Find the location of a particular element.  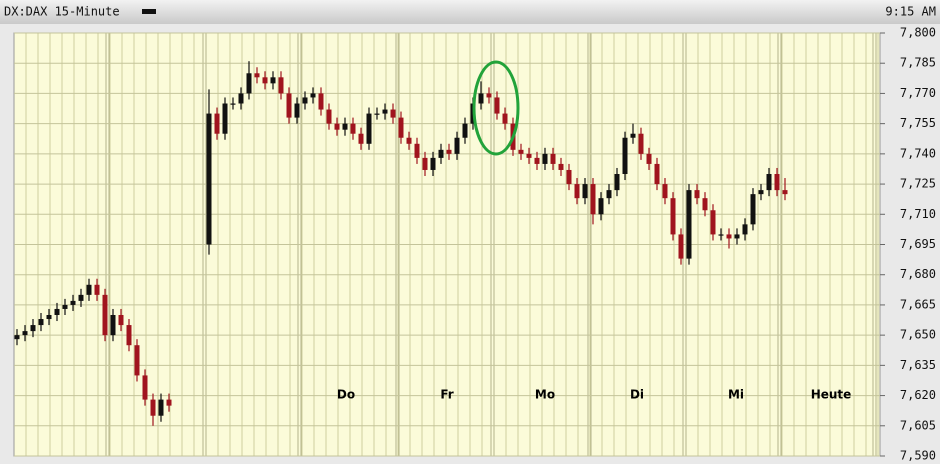

y-tick-label: 7,680 is located at coordinates (918, 274).